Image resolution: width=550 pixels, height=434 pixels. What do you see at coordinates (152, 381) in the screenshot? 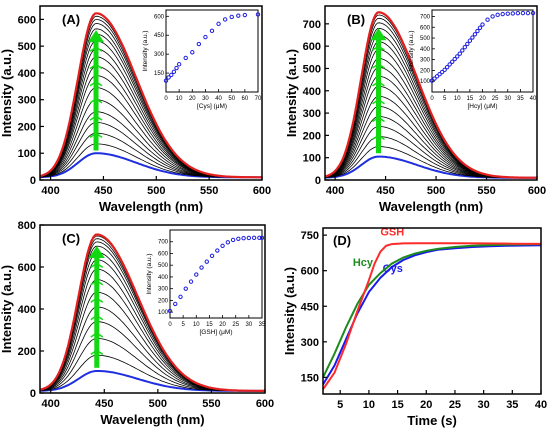
I see `spectrum-curve-initial` at bounding box center [152, 381].